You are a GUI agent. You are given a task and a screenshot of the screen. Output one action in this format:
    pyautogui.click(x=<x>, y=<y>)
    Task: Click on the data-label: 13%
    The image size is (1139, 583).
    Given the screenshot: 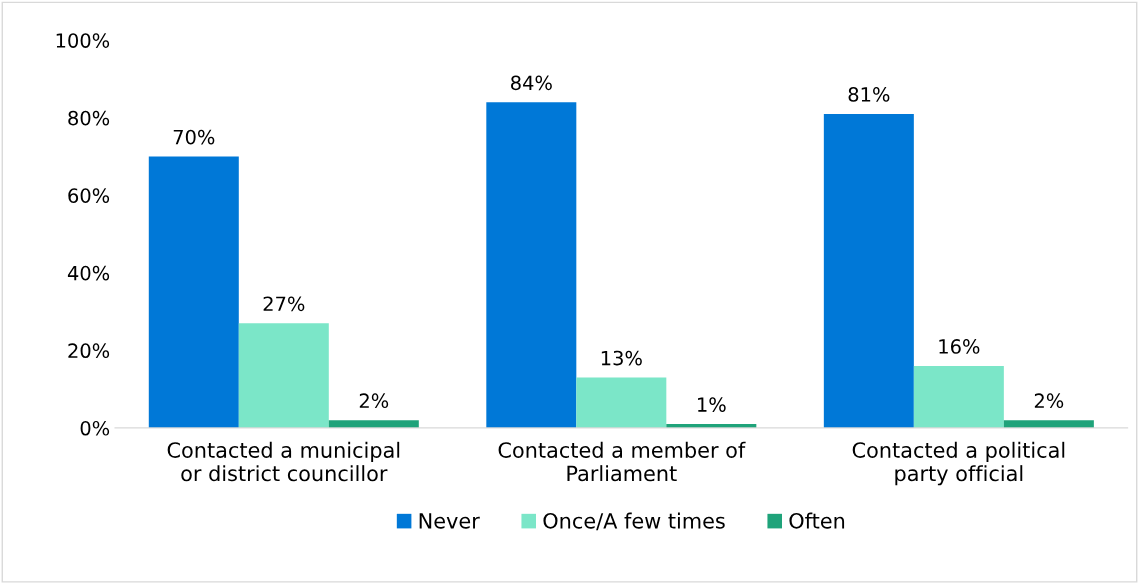 What is the action you would take?
    pyautogui.click(x=621, y=358)
    